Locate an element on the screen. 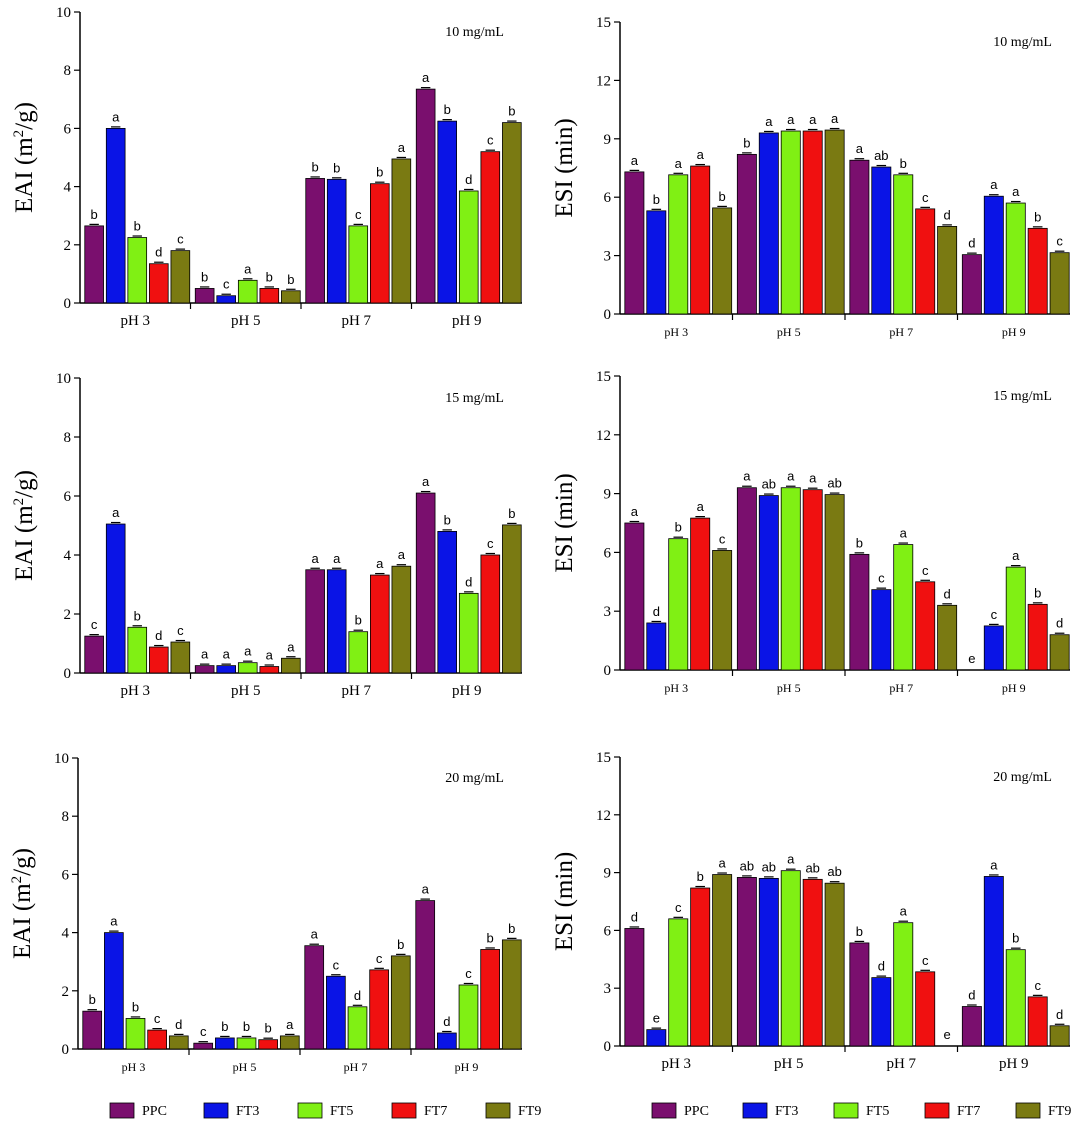 This screenshot has height=1130, width=1084. x-tick-label: pH 7 is located at coordinates (356, 1067).